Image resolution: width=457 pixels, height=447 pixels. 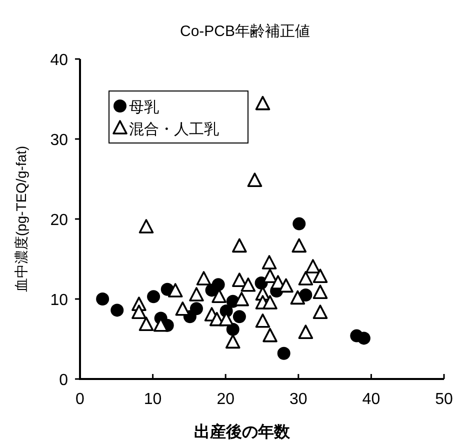 What do you see at coordinates (242, 431) in the screenshot?
I see `x-axis-title: 出産後の年数` at bounding box center [242, 431].